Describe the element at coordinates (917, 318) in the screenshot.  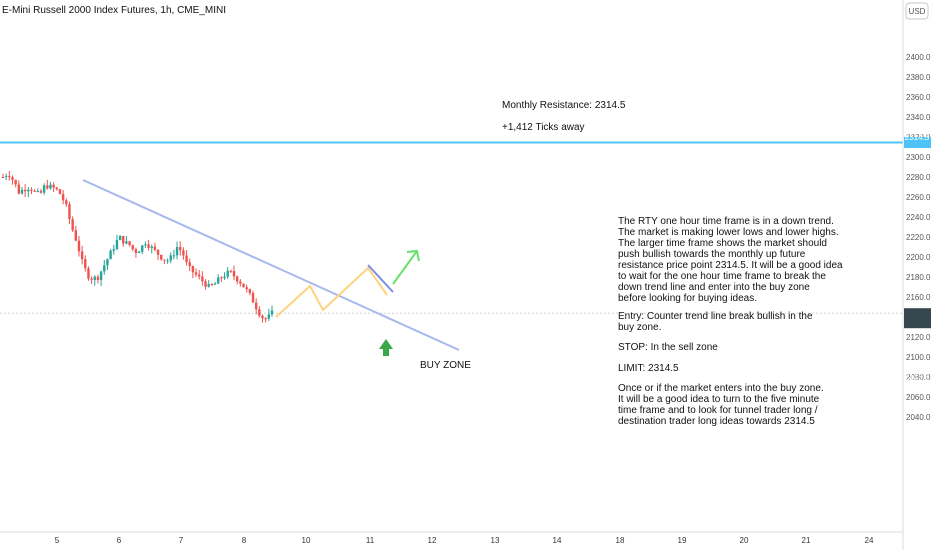
I see `last-price-tag` at that location.